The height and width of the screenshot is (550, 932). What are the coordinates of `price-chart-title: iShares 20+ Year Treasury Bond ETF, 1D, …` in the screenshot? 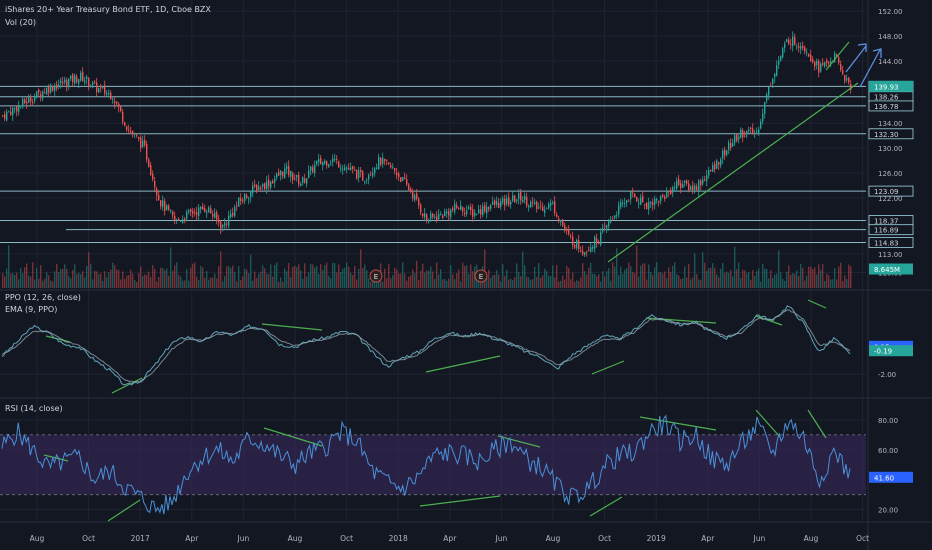 It's located at (108, 9).